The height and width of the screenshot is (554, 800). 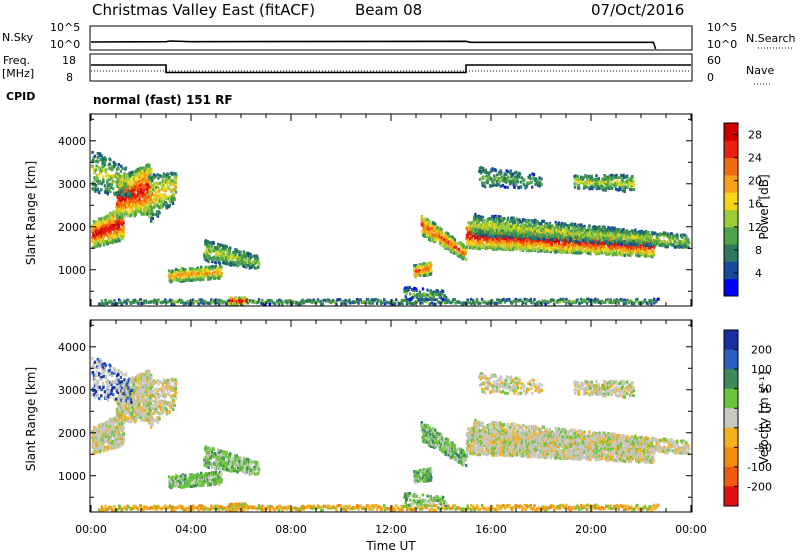 I want to click on nsearch-label: N.Search, so click(x=771, y=38).